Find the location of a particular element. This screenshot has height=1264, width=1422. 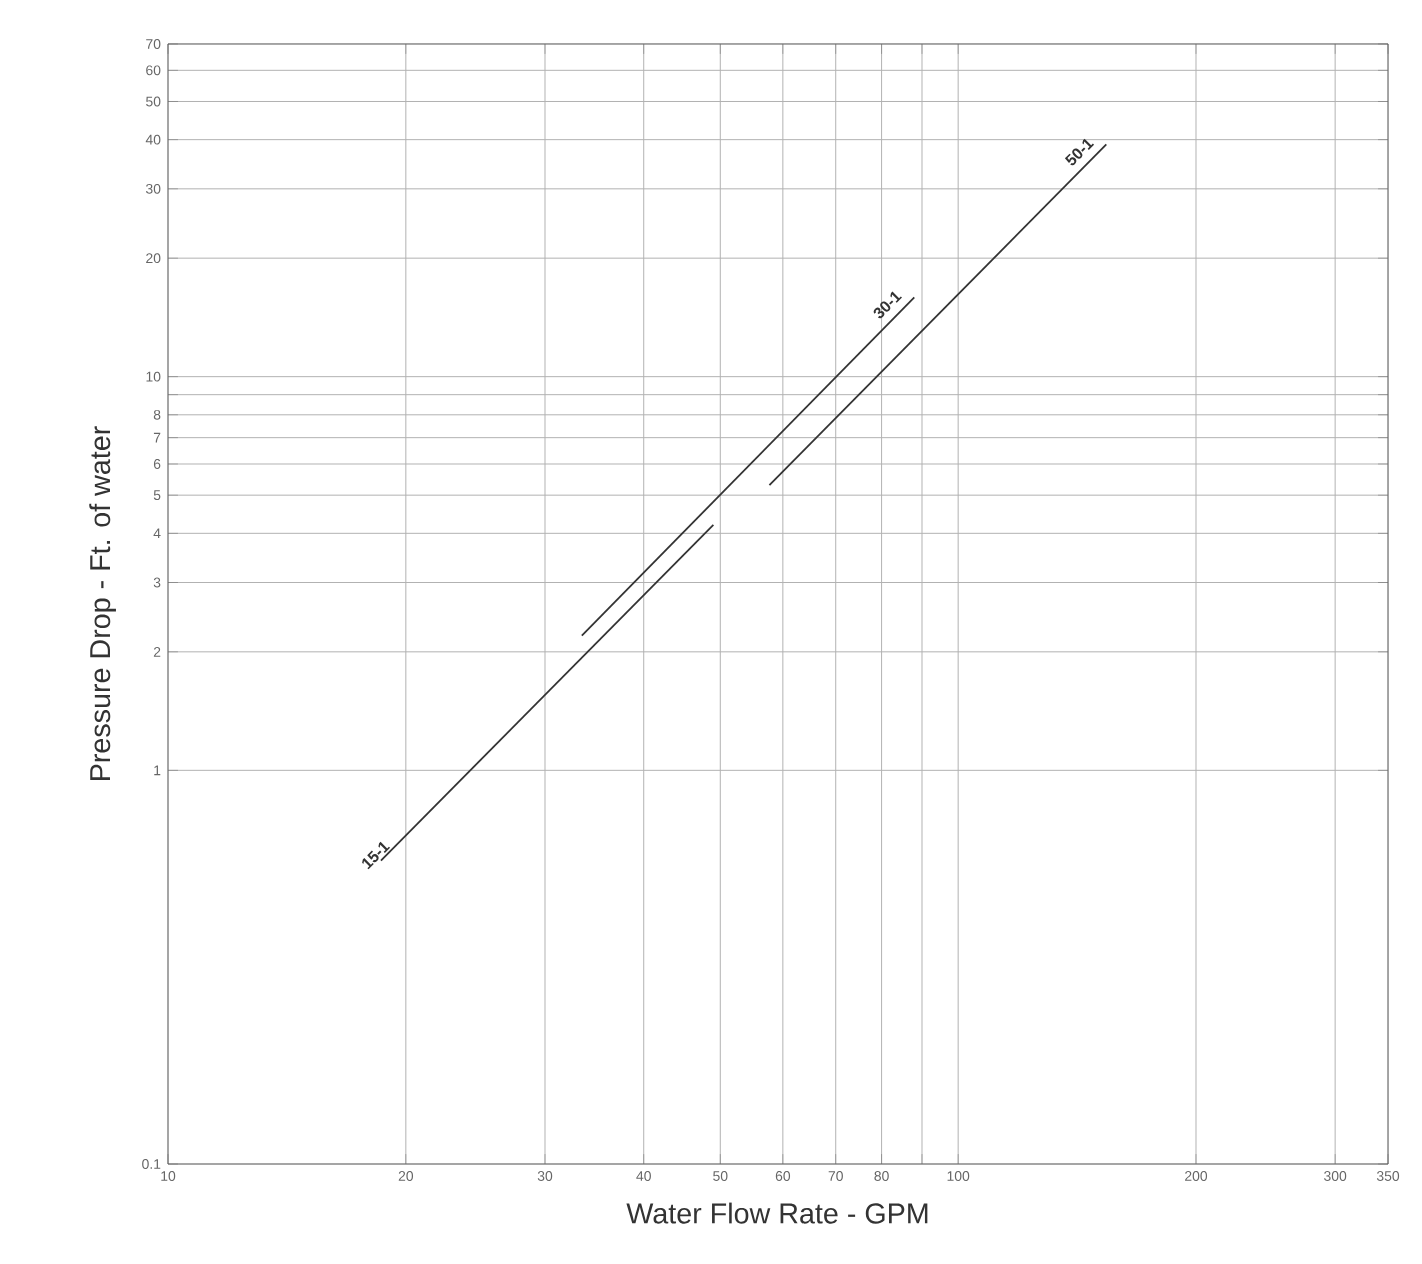

y-axis-title: Pressure Drop - Ft. of water is located at coordinates (102, 603).